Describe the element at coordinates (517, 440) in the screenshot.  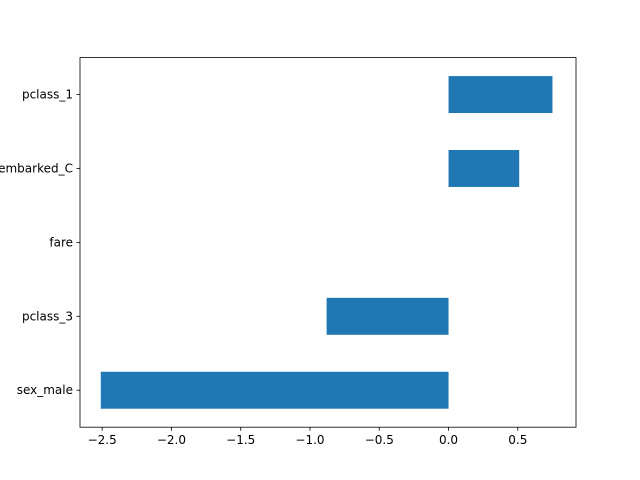
I see `x-tick-label: 0.5` at that location.